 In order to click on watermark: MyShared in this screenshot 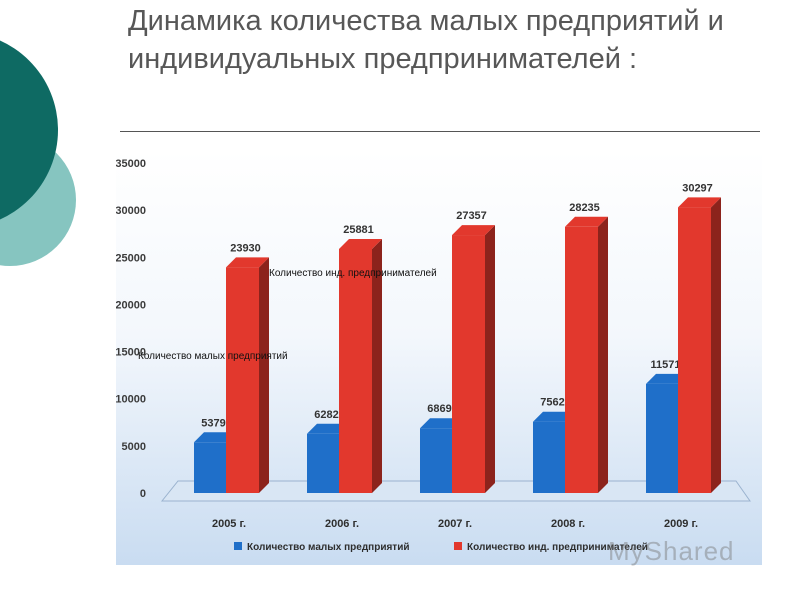, I will do `click(671, 551)`.